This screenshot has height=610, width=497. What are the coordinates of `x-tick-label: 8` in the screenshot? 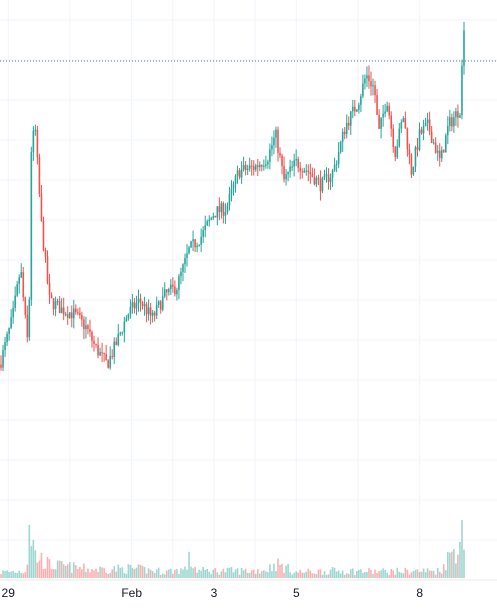 It's located at (419, 593).